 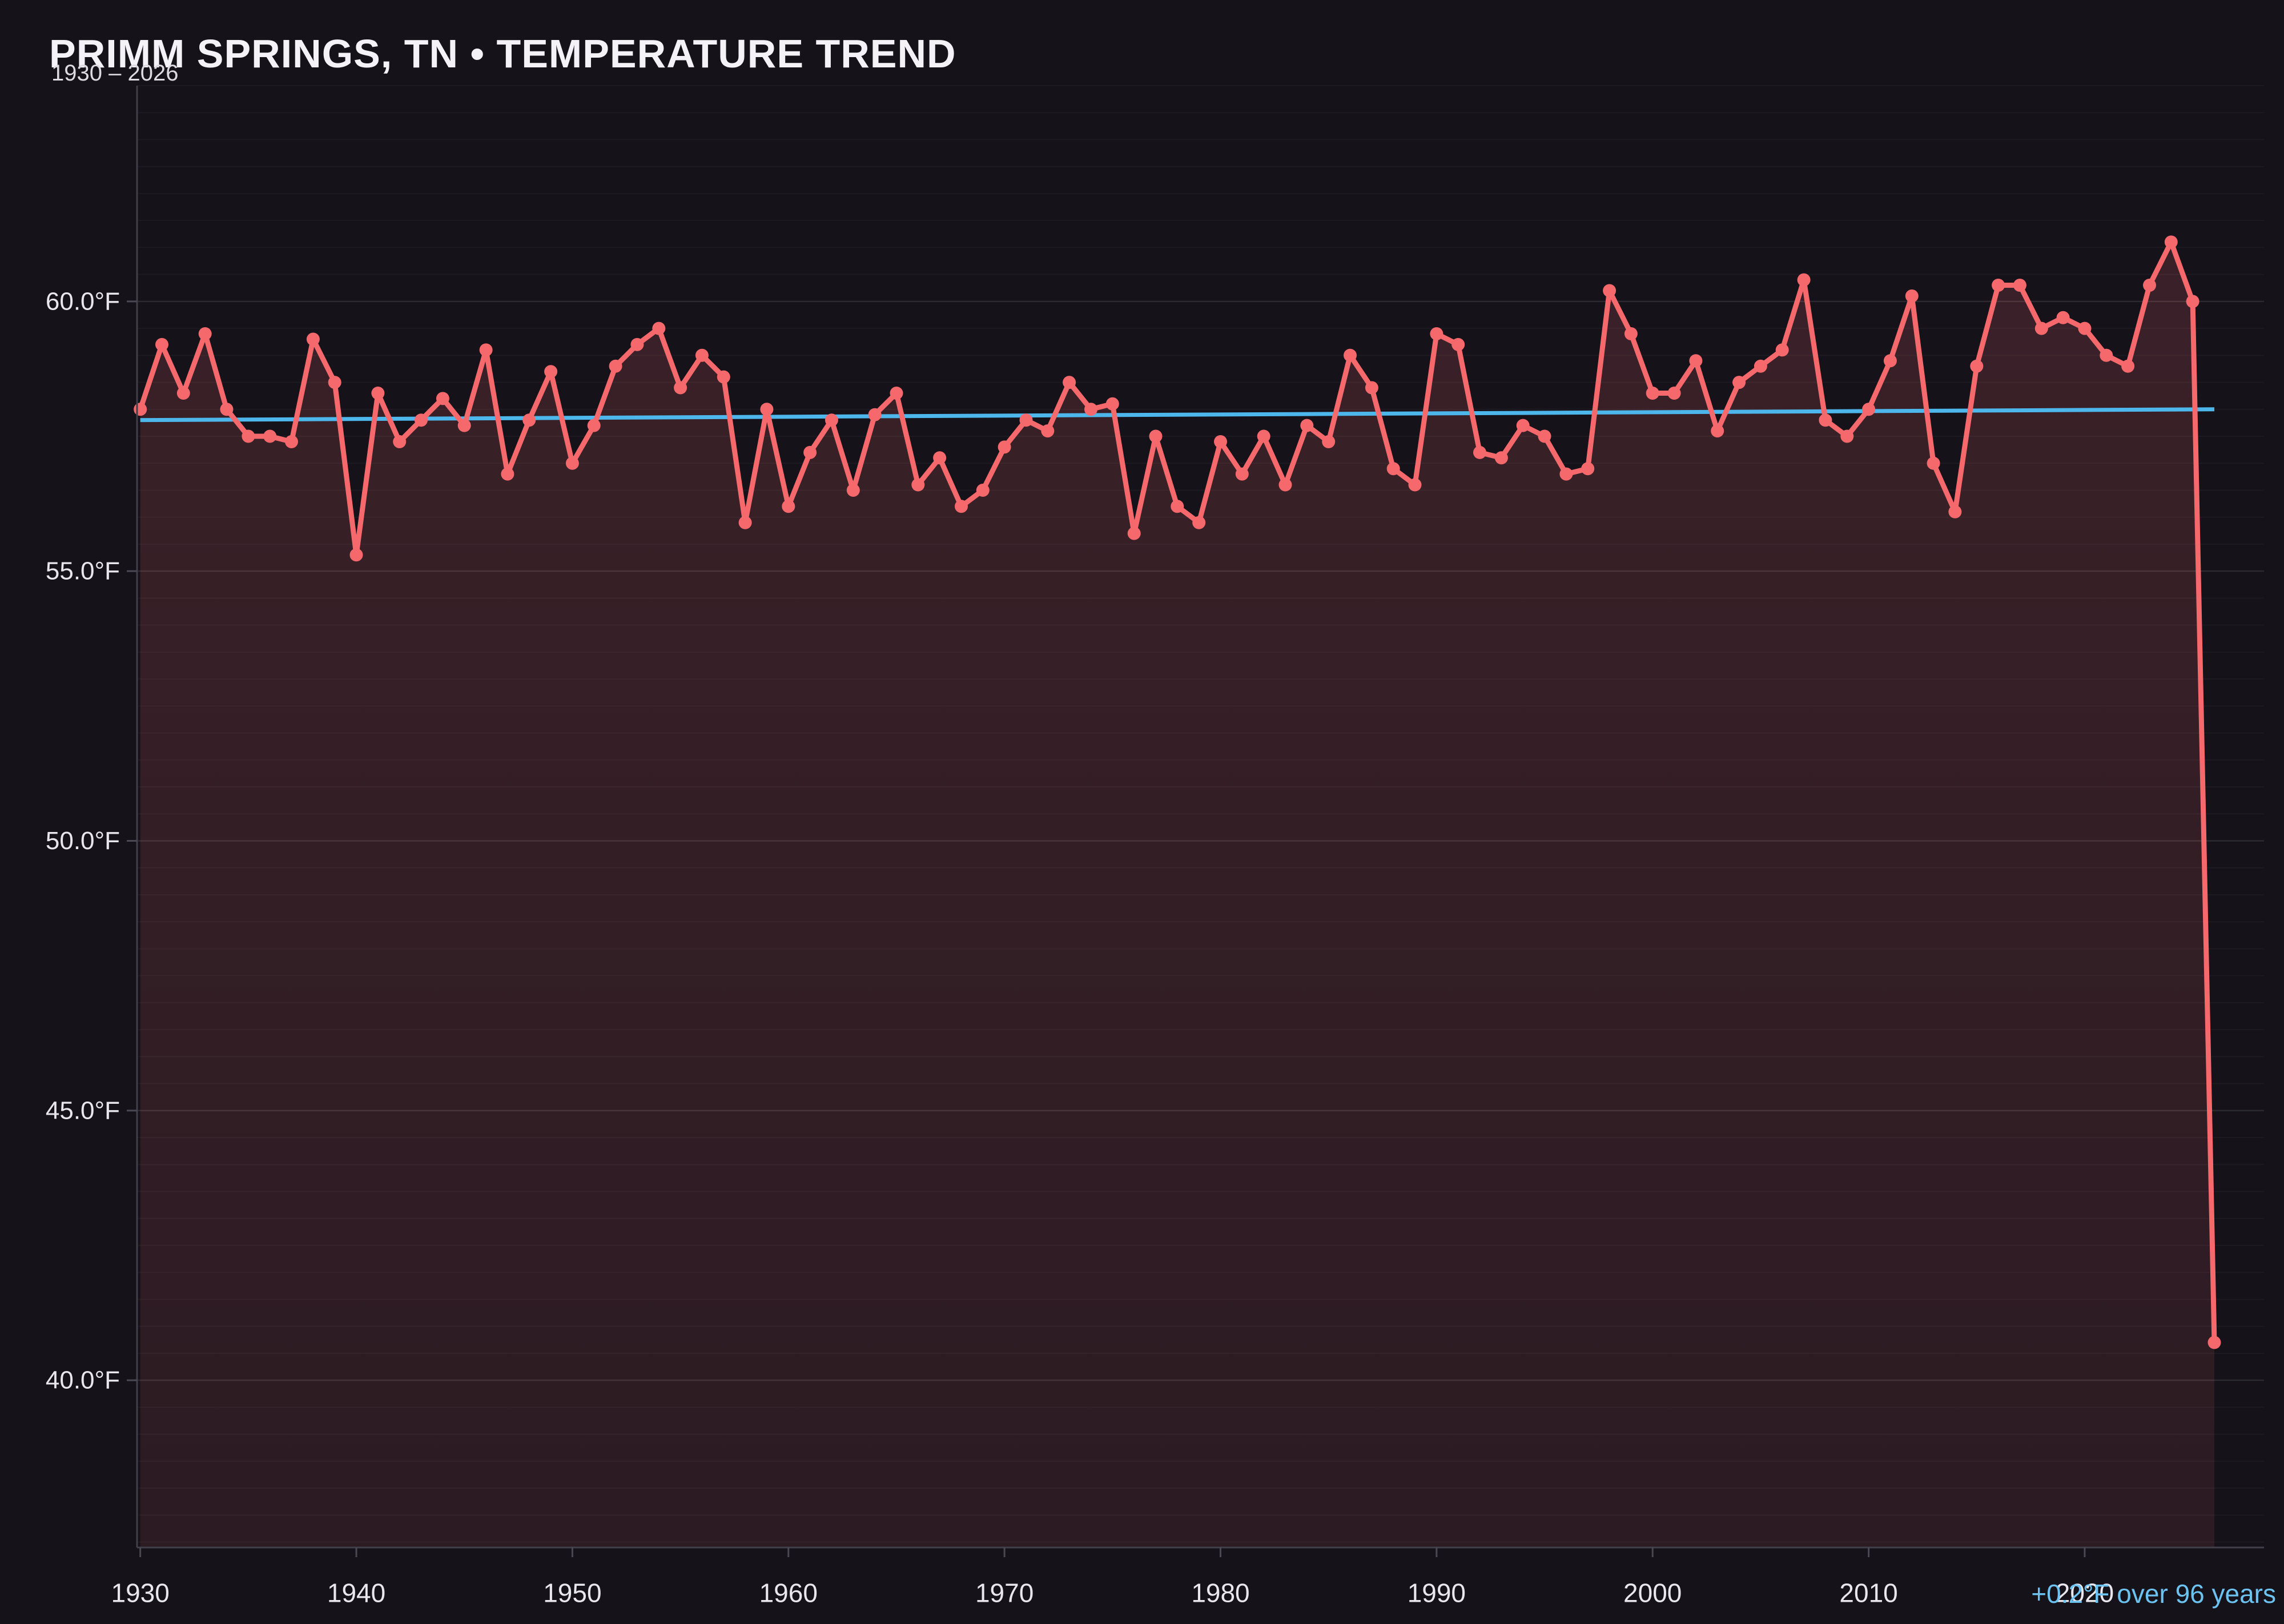 I want to click on data-point-1947, so click(x=507, y=474).